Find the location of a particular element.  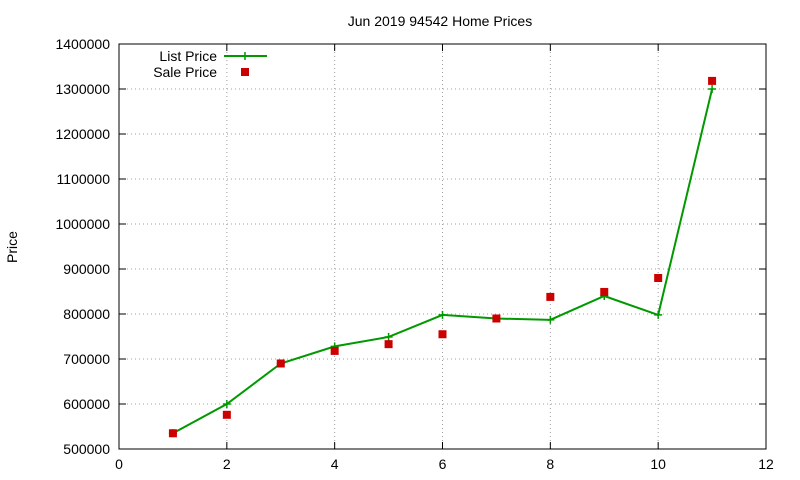

y-tick-label: 700000 is located at coordinates (86, 359).